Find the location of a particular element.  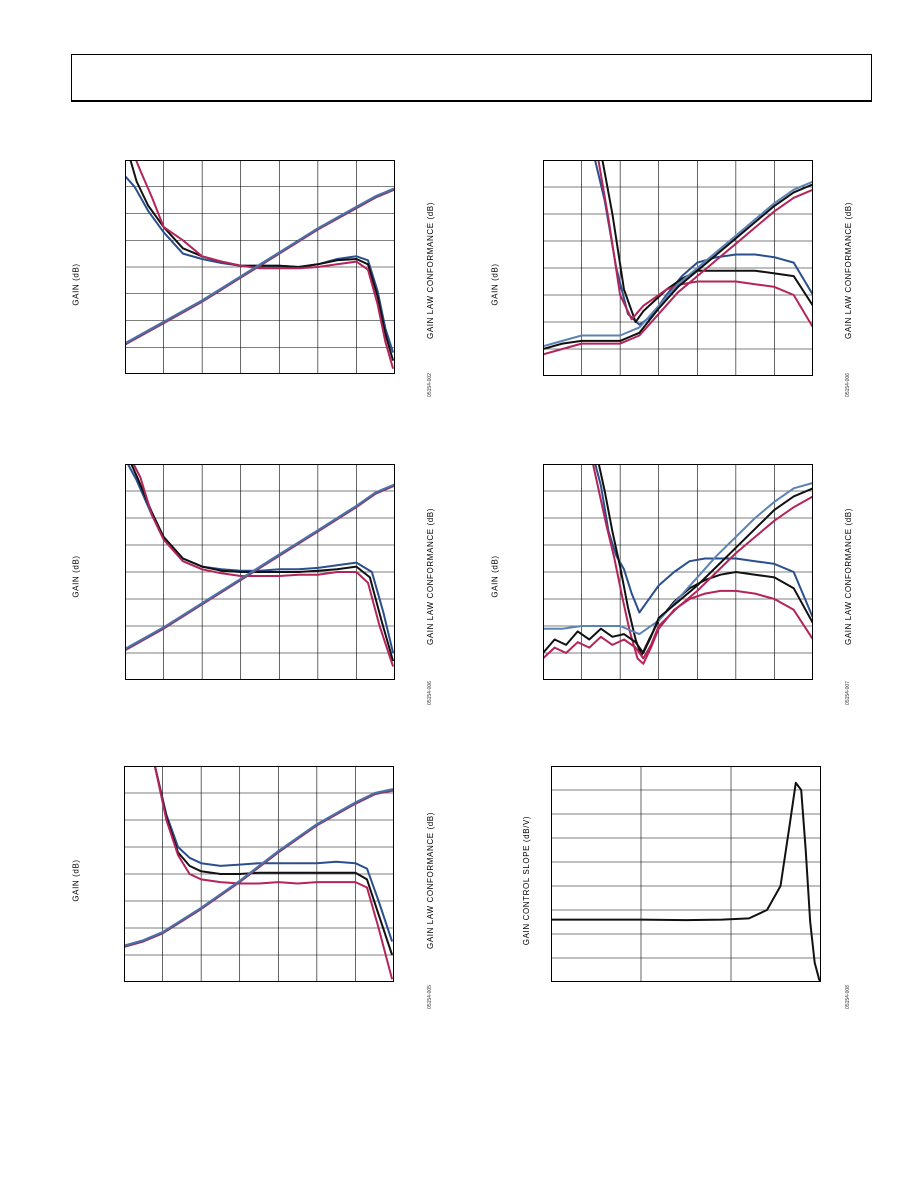

plot-6-svg is located at coordinates (686, 874).